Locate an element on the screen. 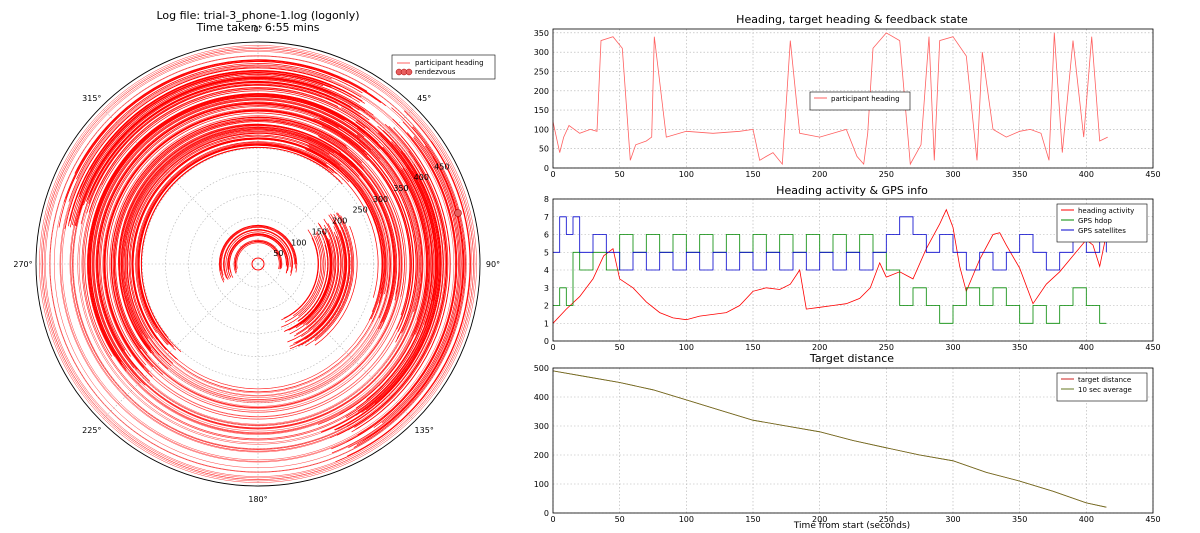  legend-entry: heading activity is located at coordinates (1106, 211).